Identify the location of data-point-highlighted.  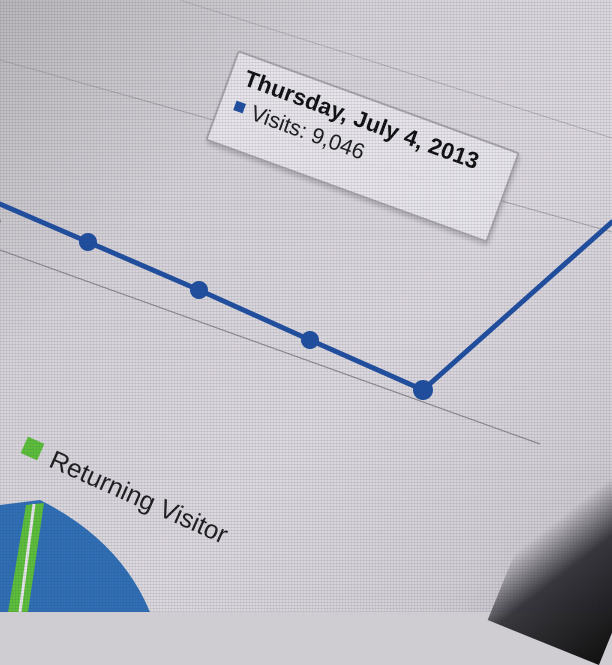
(423, 390).